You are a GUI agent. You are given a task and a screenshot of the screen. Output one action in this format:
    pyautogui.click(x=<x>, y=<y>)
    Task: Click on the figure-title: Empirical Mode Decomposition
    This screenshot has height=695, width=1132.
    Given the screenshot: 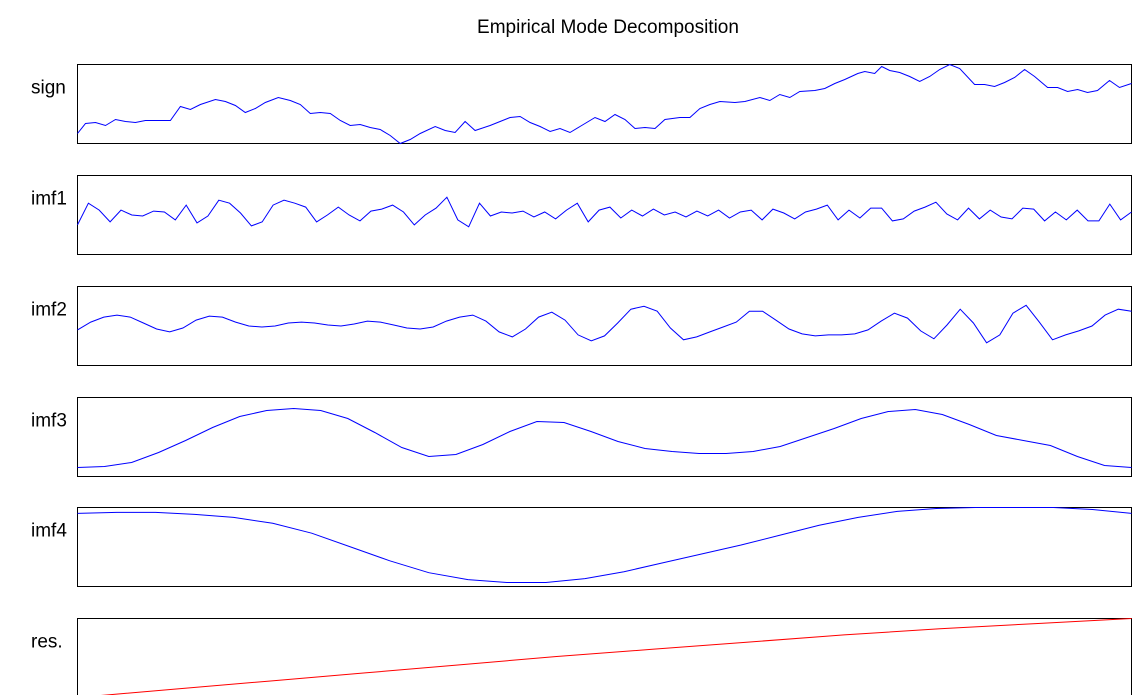 What is the action you would take?
    pyautogui.click(x=608, y=27)
    